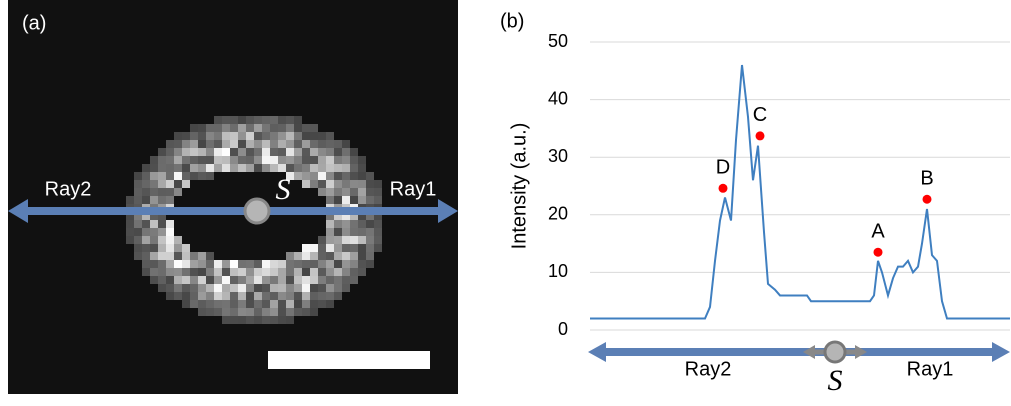 The image size is (1011, 406). I want to click on arrow-head, so click(18, 211).